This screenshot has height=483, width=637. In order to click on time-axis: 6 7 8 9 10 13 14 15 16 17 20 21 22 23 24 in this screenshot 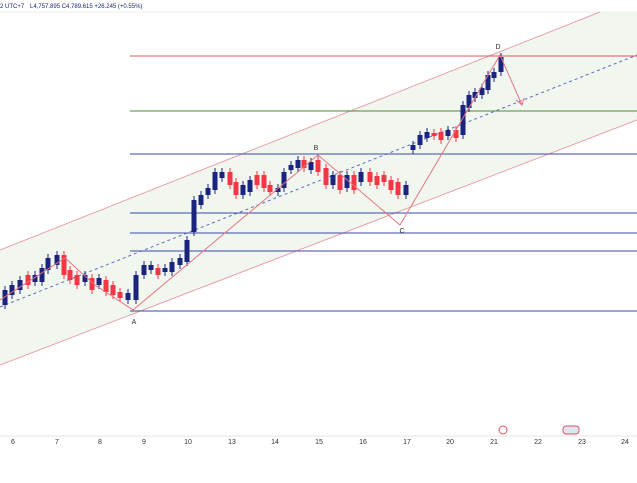, I will do `click(320, 442)`.